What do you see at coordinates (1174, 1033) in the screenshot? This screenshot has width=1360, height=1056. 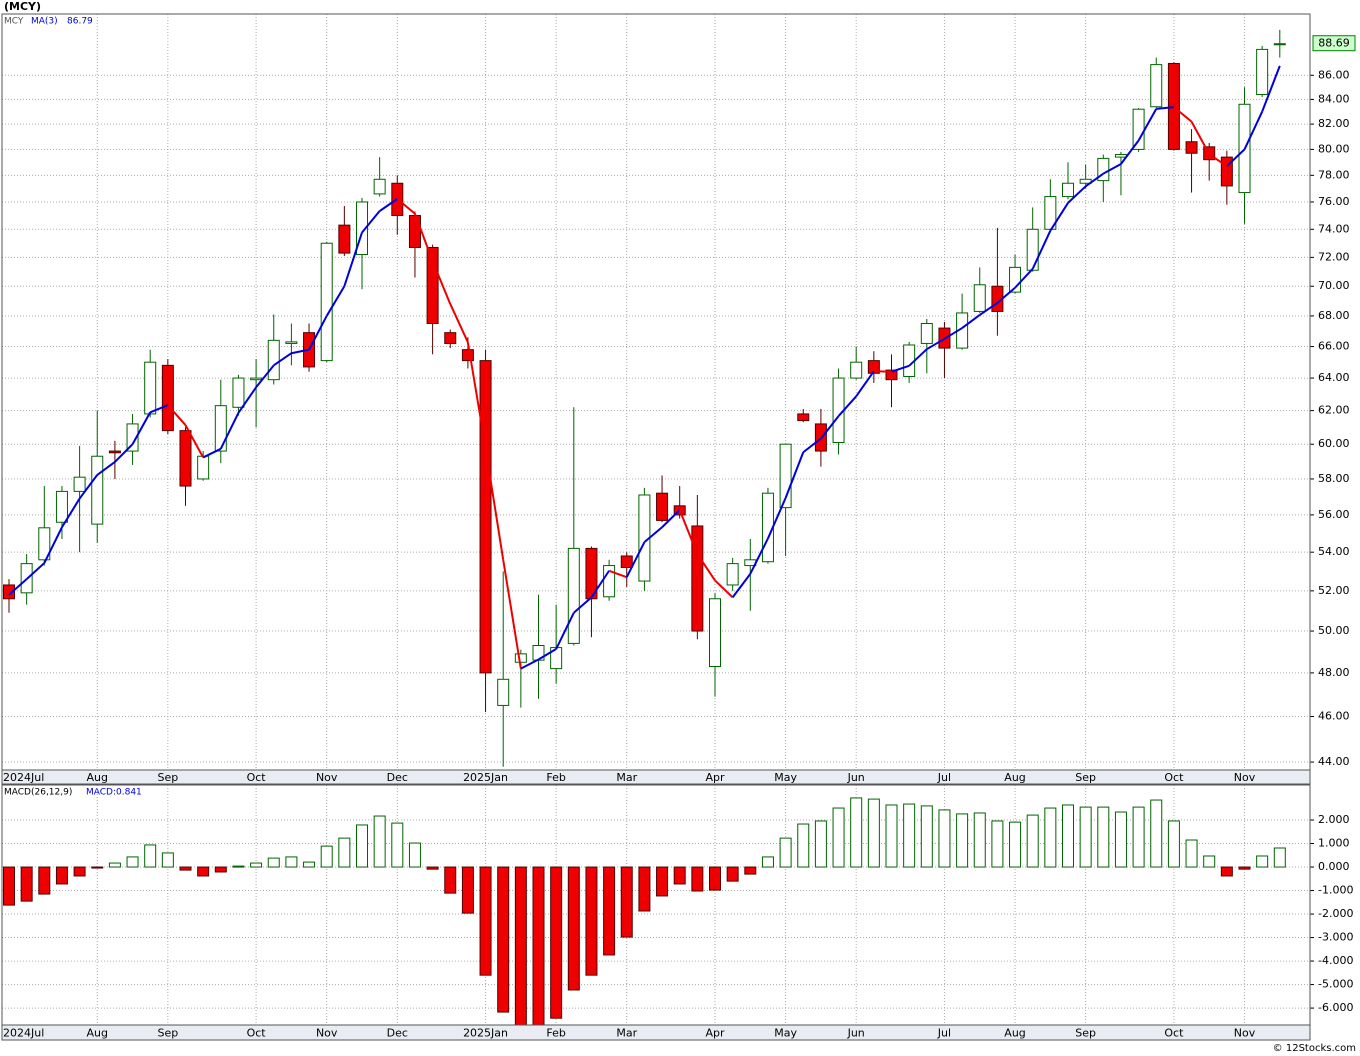 I see `x-tick-label: Oct` at bounding box center [1174, 1033].